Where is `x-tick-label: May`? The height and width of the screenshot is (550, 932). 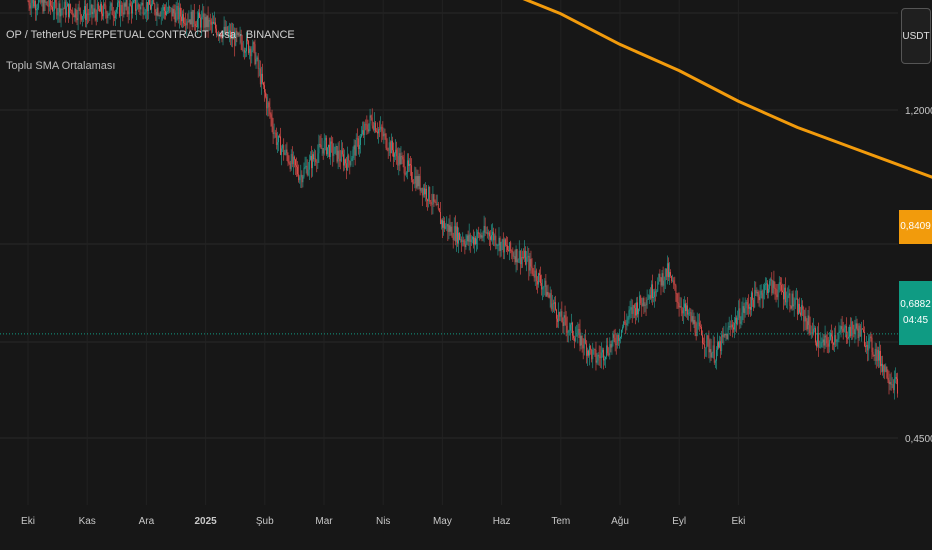 x-tick-label: May is located at coordinates (442, 521).